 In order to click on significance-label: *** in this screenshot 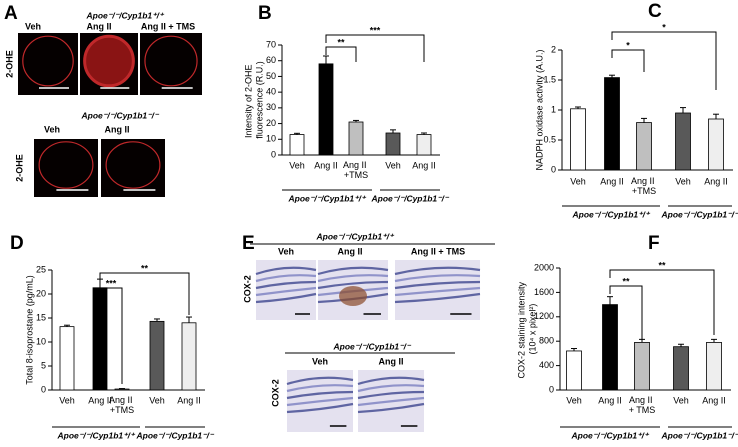, I will do `click(111, 283)`.